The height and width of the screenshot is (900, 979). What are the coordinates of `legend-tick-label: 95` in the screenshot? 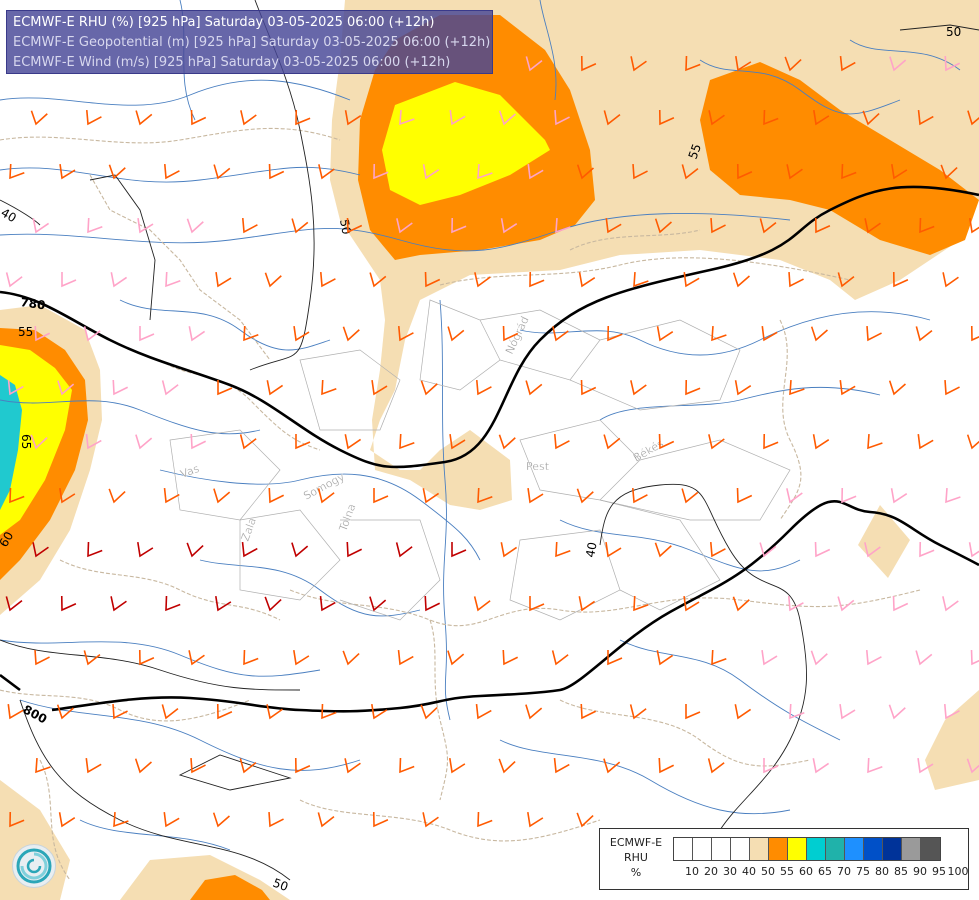 It's located at (939, 871).